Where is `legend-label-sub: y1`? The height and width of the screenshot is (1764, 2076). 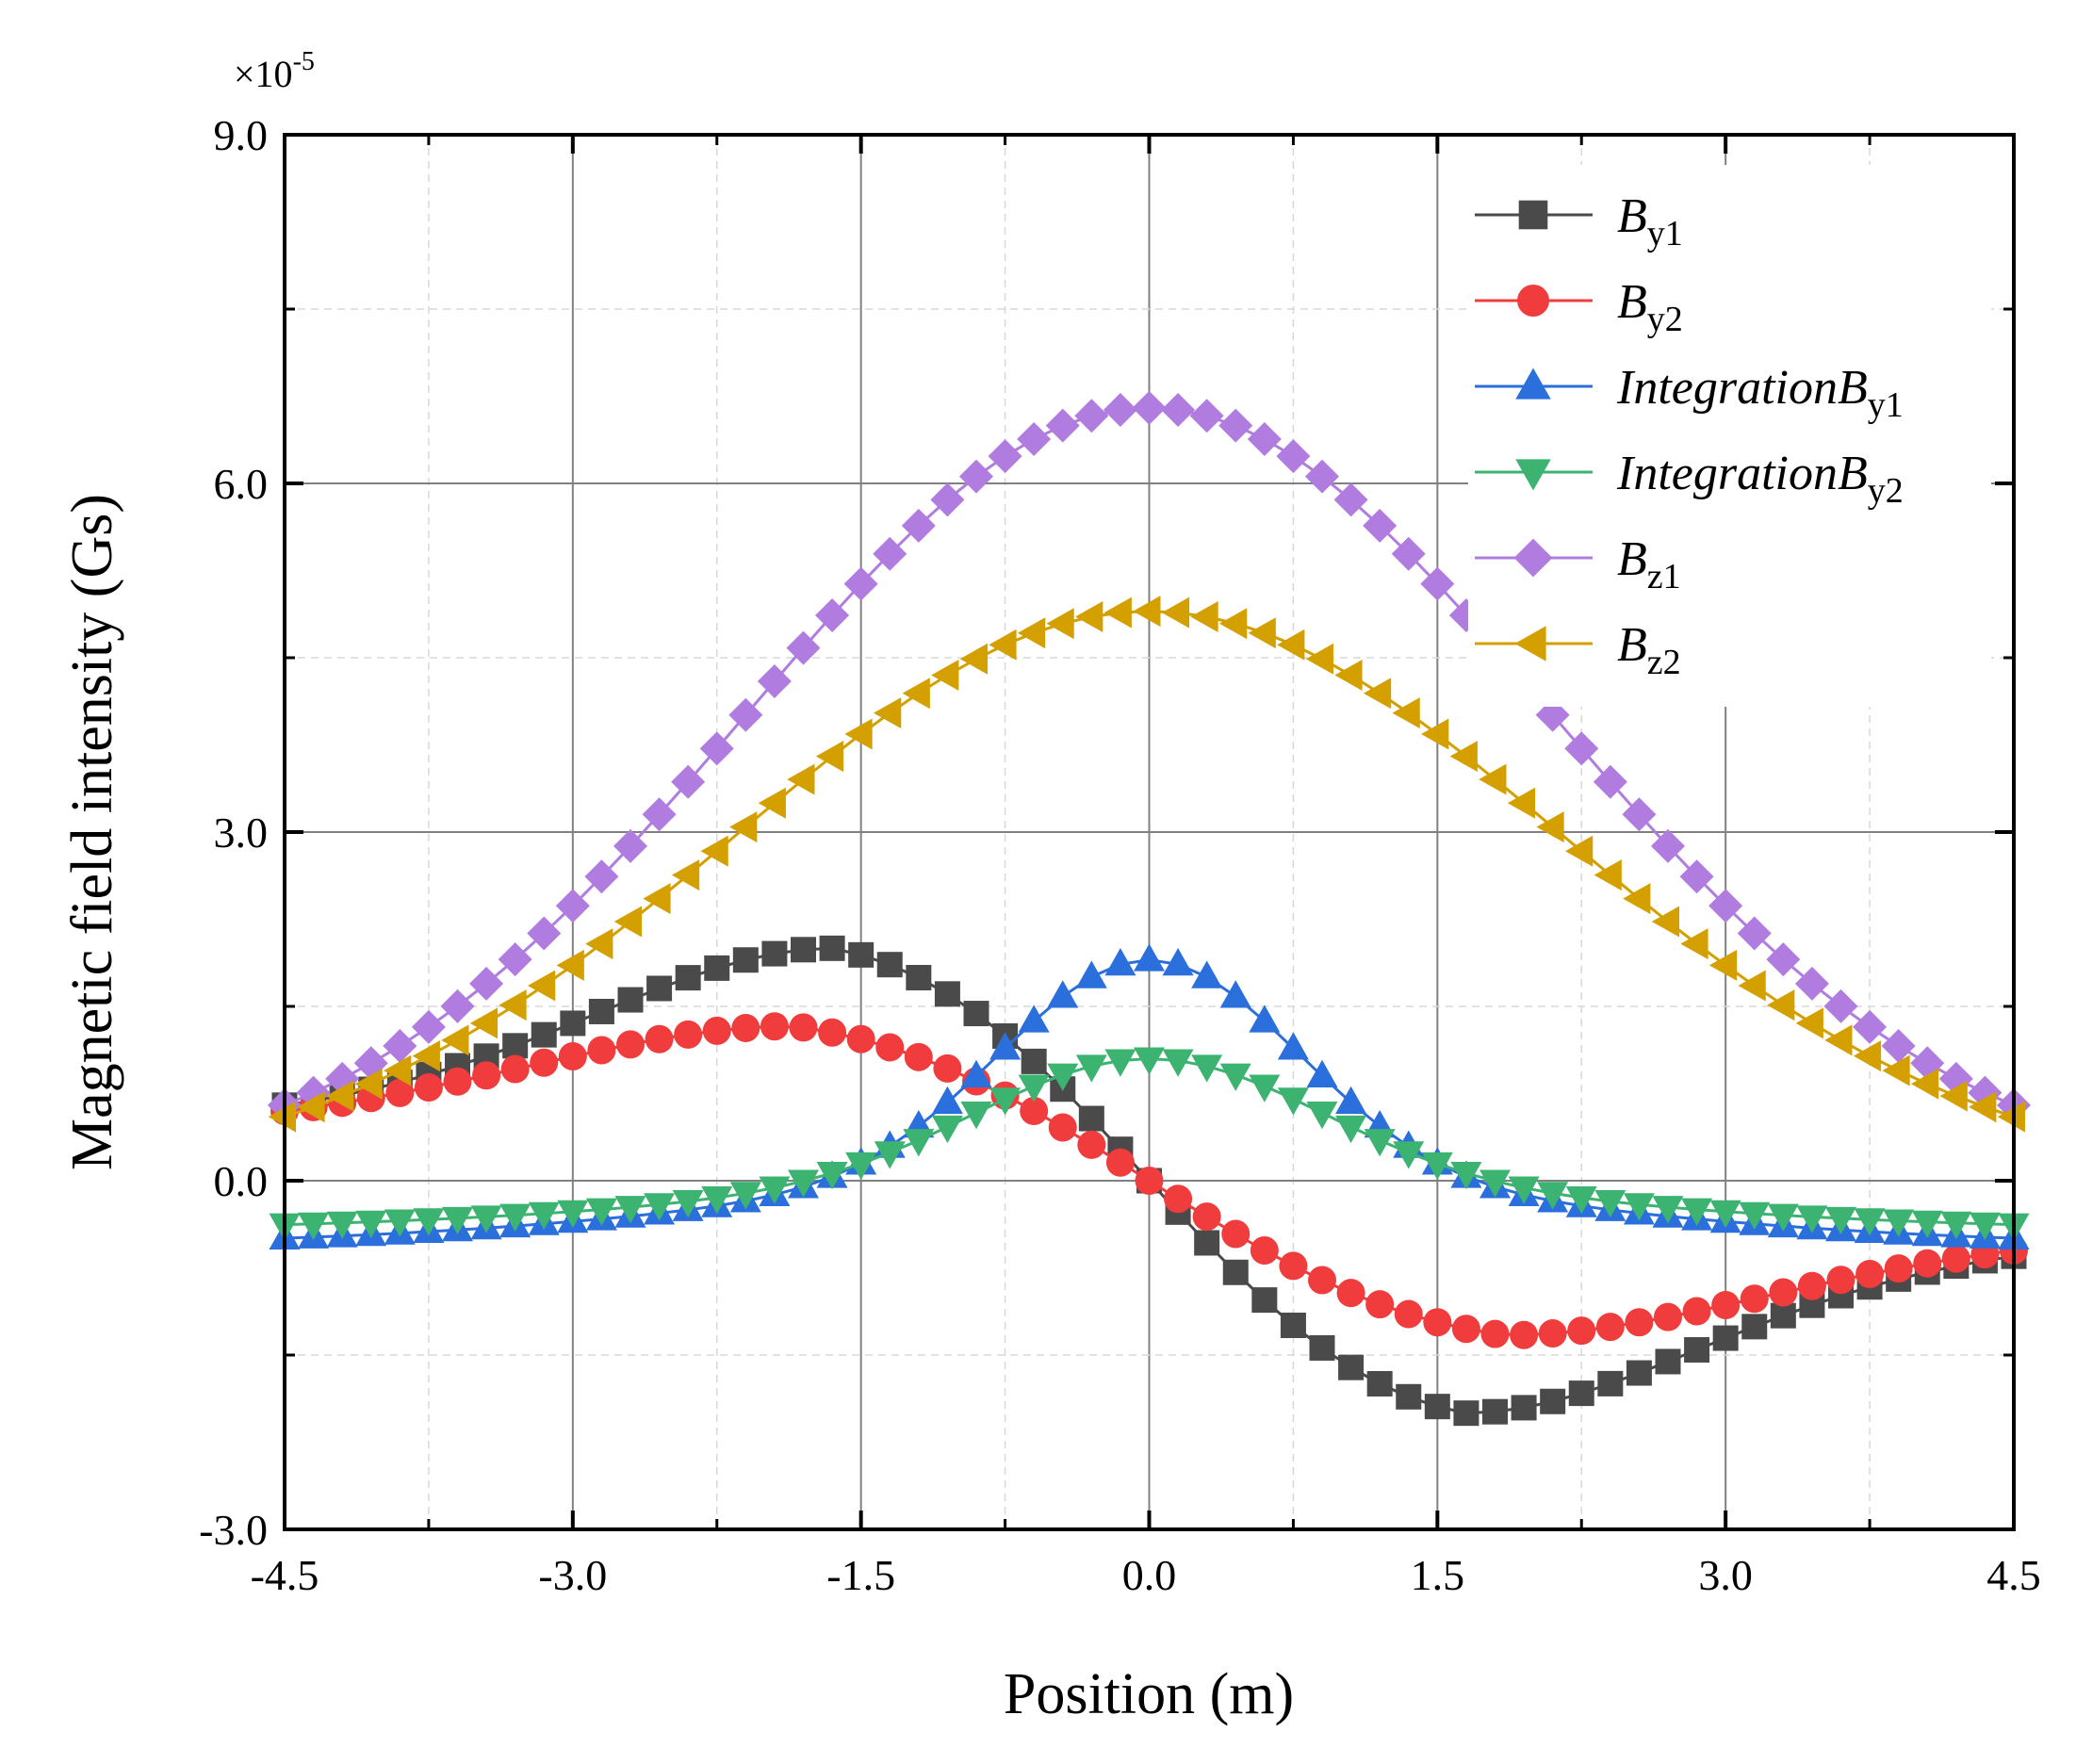
legend-label-sub: y1 is located at coordinates (1886, 405).